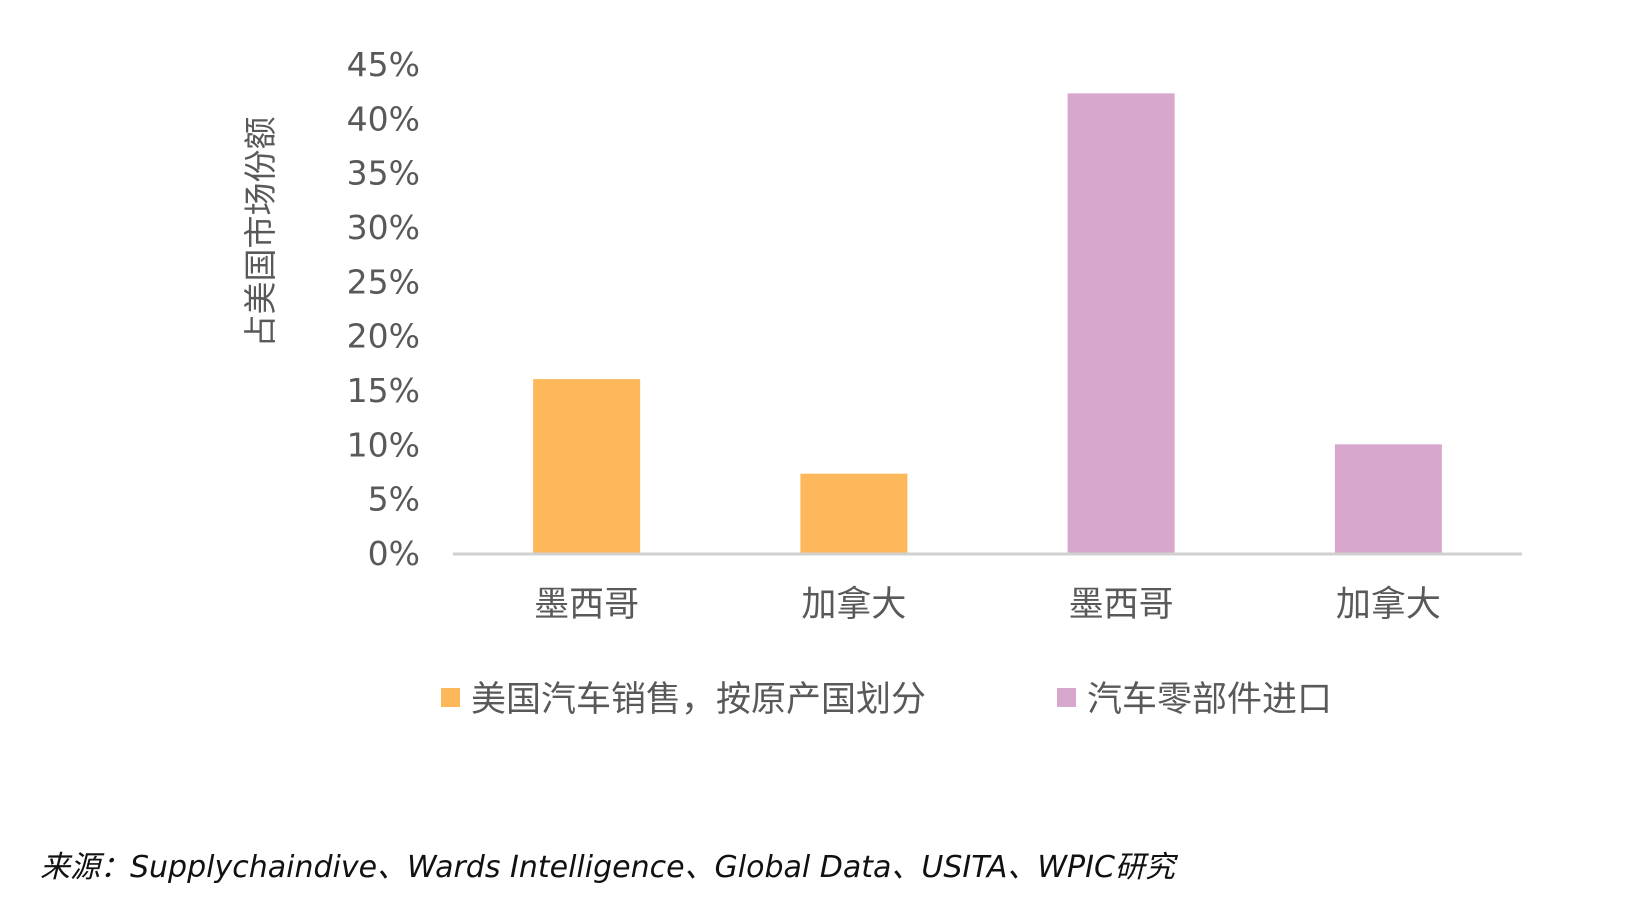 Image resolution: width=1634 pixels, height=904 pixels. What do you see at coordinates (383, 173) in the screenshot?
I see `y-tick-label: 35%` at bounding box center [383, 173].